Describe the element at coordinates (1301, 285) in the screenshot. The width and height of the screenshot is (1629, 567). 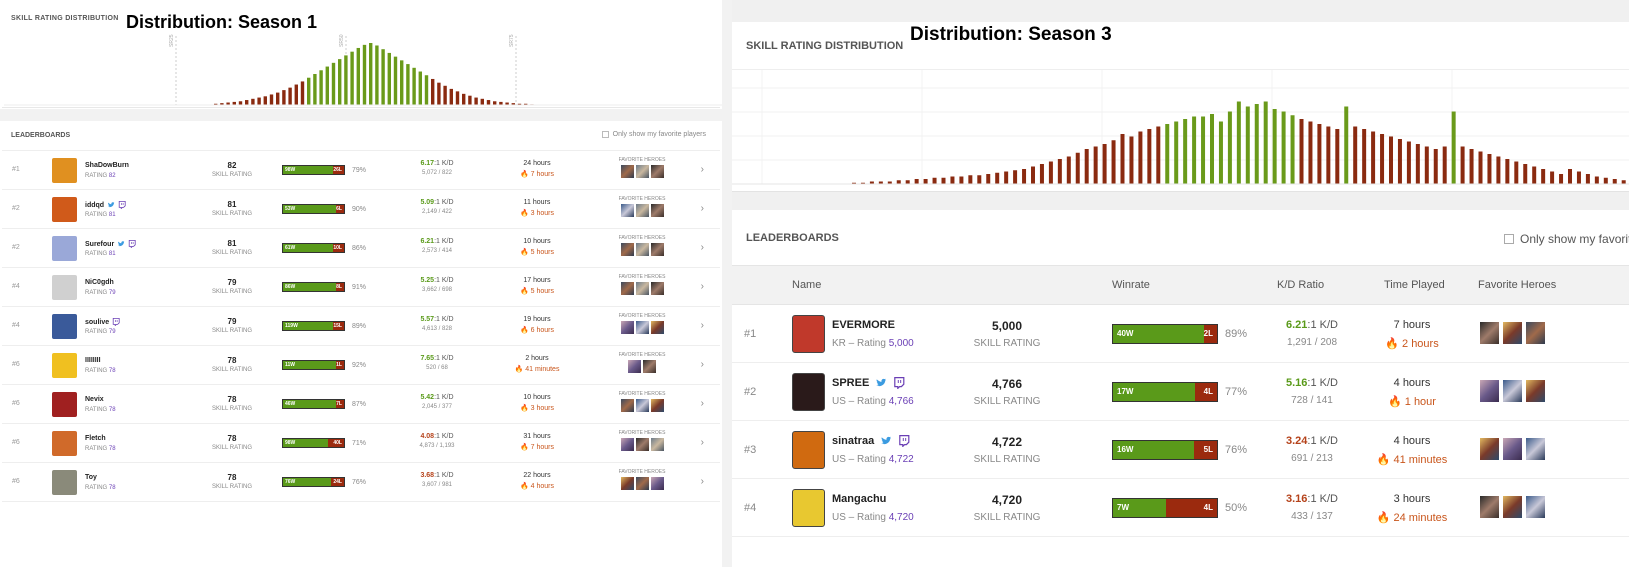
I see `col-kd: K/D Ratio` at that location.